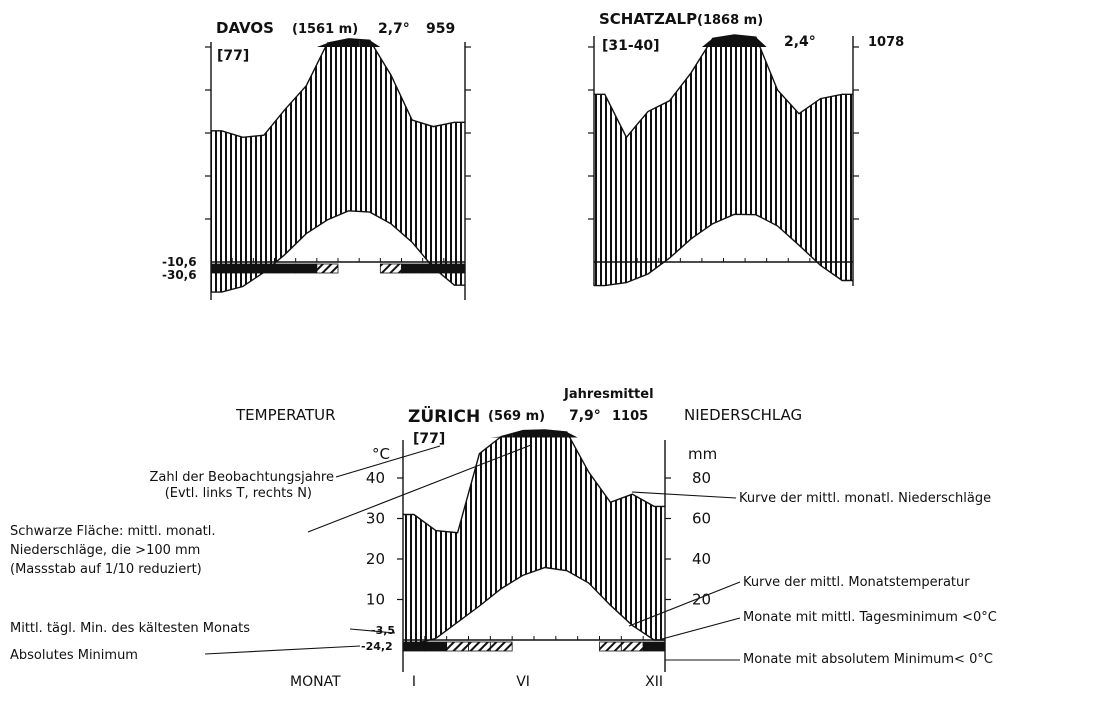 The width and height of the screenshot is (1113, 702). What do you see at coordinates (545, 434) in the screenshot?
I see `zurich-black-VII` at bounding box center [545, 434].